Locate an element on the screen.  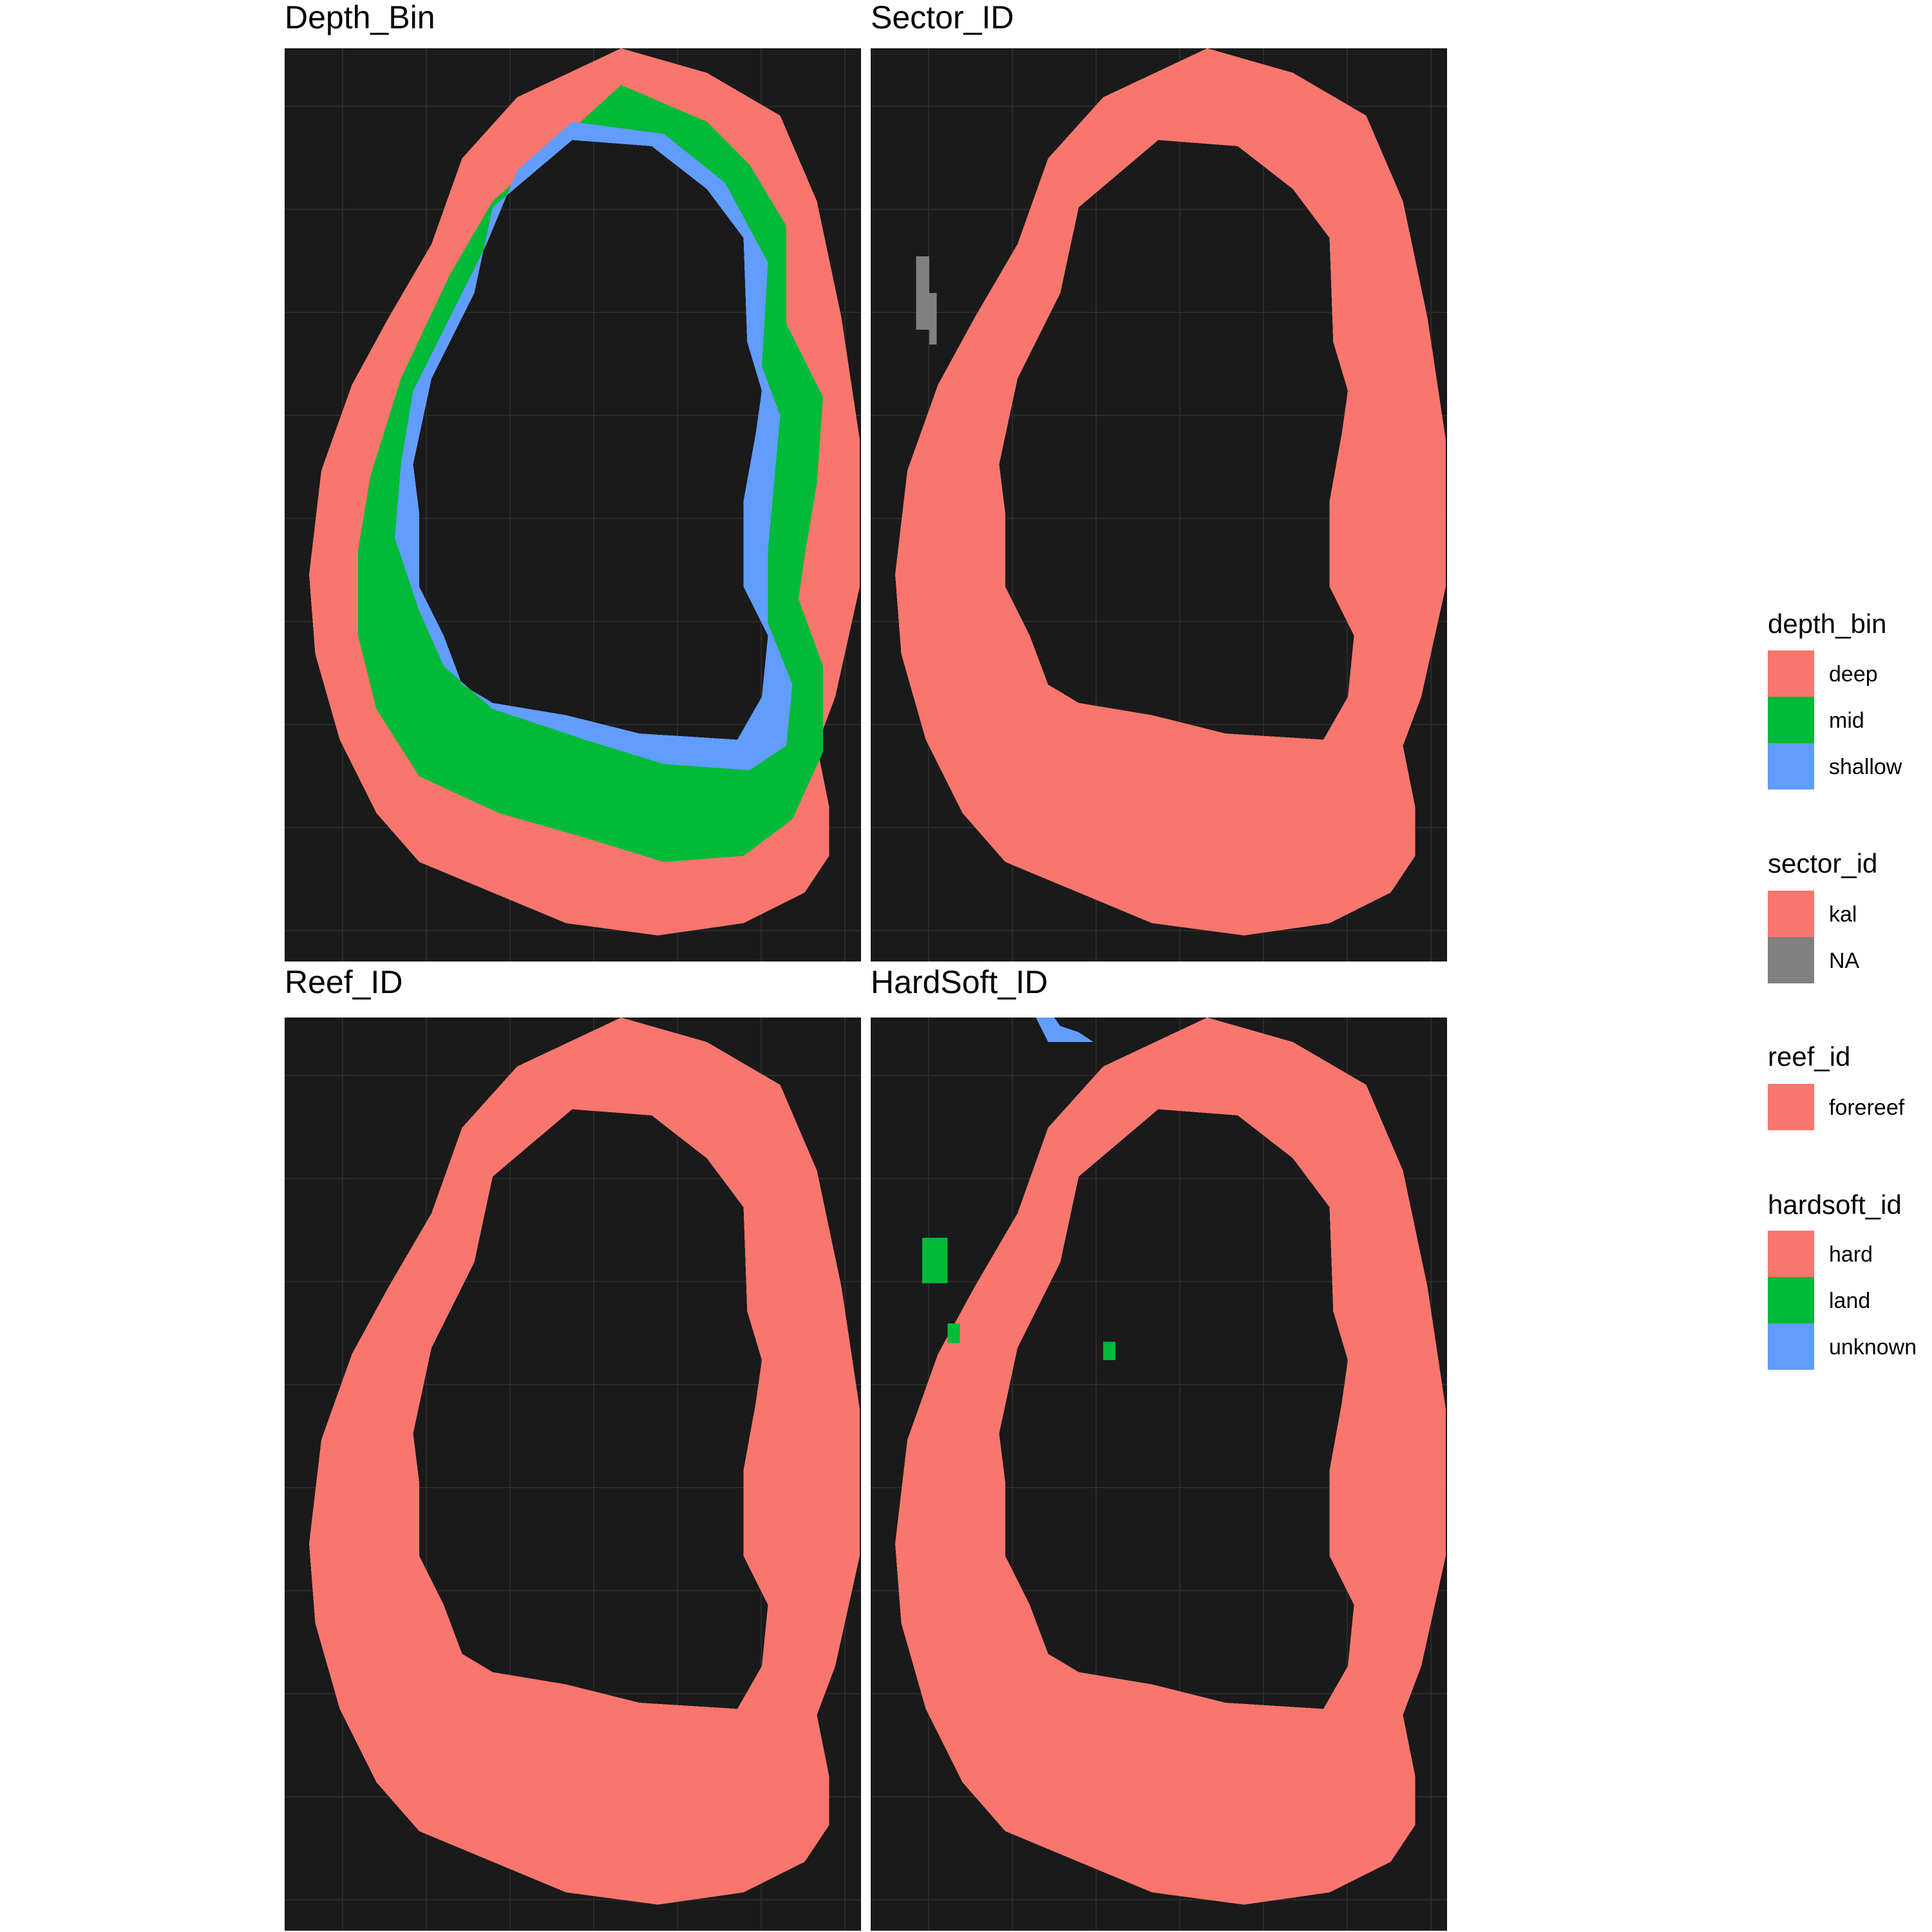
legend-title-sector-id: sector_id is located at coordinates (1823, 863).